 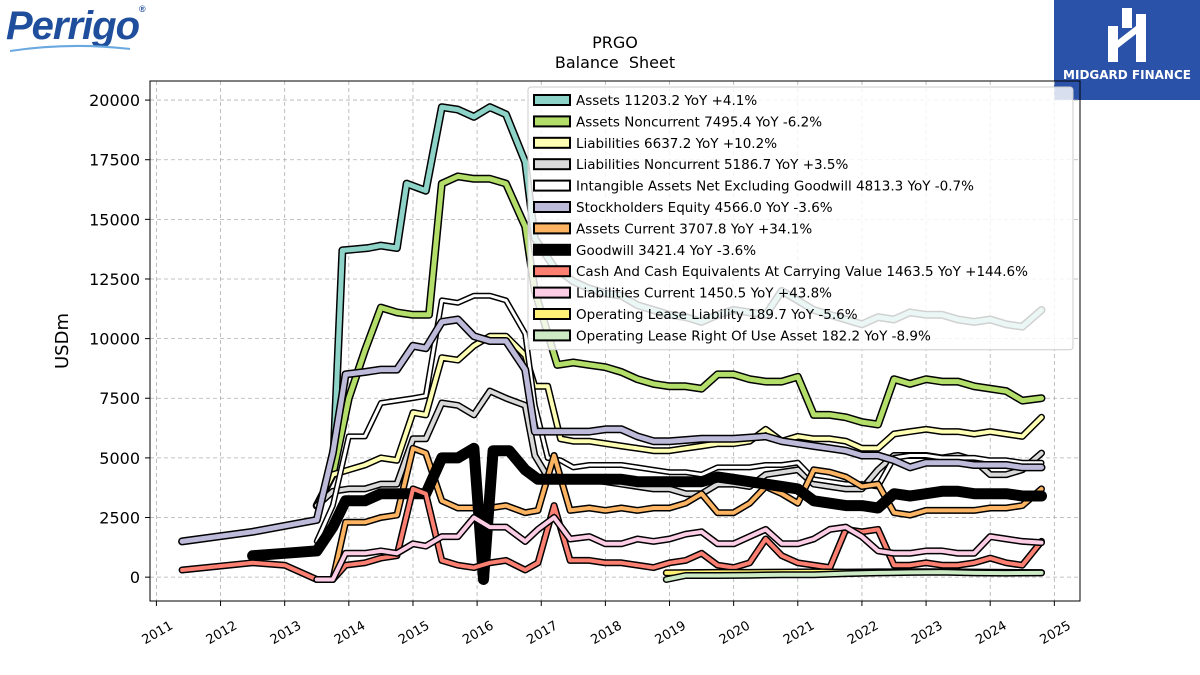 What do you see at coordinates (135, 577) in the screenshot?
I see `y-tick-label: 0` at bounding box center [135, 577].